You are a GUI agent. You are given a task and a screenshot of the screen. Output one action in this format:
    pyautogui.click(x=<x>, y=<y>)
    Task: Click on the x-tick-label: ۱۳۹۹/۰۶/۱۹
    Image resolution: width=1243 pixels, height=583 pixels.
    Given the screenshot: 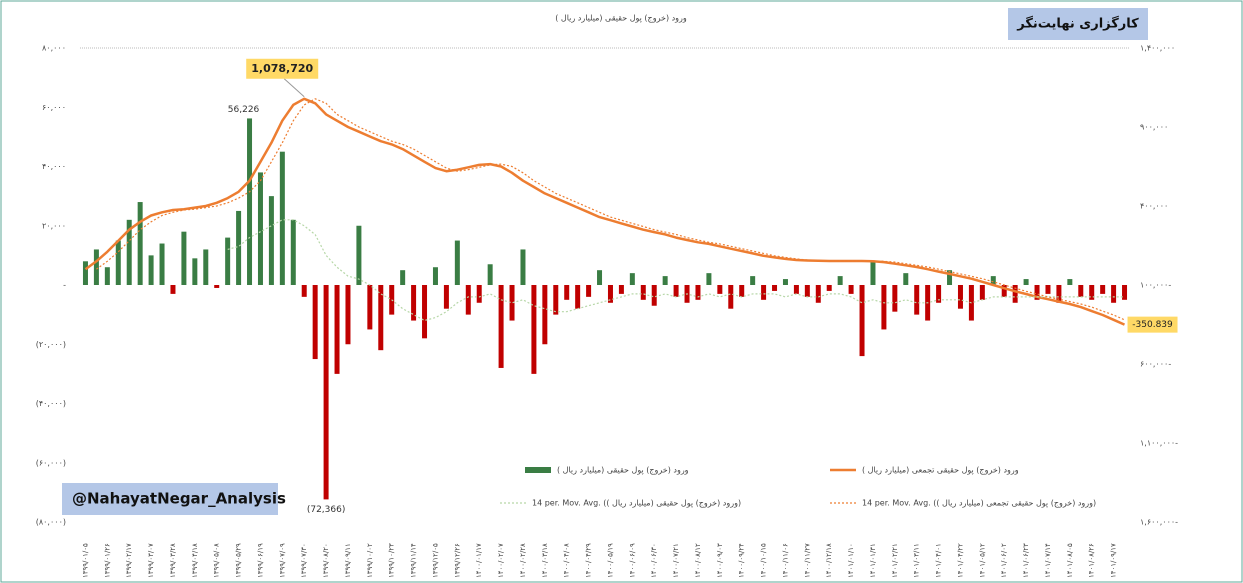 What is the action you would take?
    pyautogui.click(x=260, y=560)
    